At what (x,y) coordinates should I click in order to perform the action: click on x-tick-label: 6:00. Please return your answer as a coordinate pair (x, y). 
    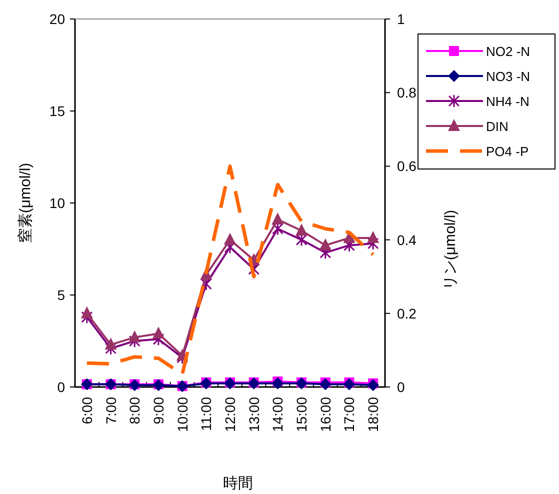
    Looking at the image, I should click on (86, 410).